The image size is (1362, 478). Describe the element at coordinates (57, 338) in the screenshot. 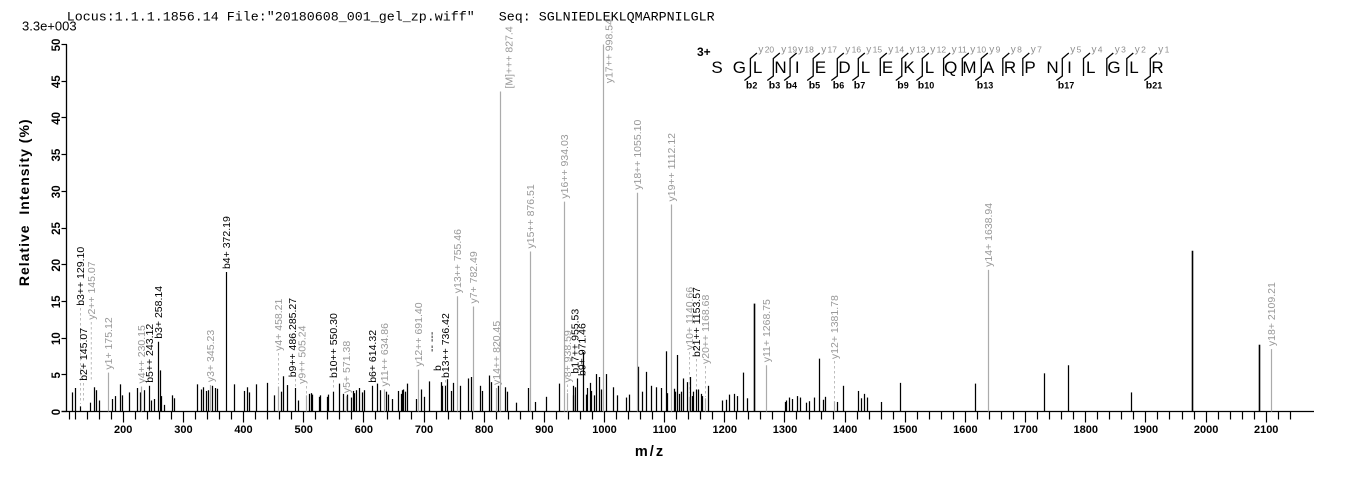

I see `svg-text: 10` at that location.